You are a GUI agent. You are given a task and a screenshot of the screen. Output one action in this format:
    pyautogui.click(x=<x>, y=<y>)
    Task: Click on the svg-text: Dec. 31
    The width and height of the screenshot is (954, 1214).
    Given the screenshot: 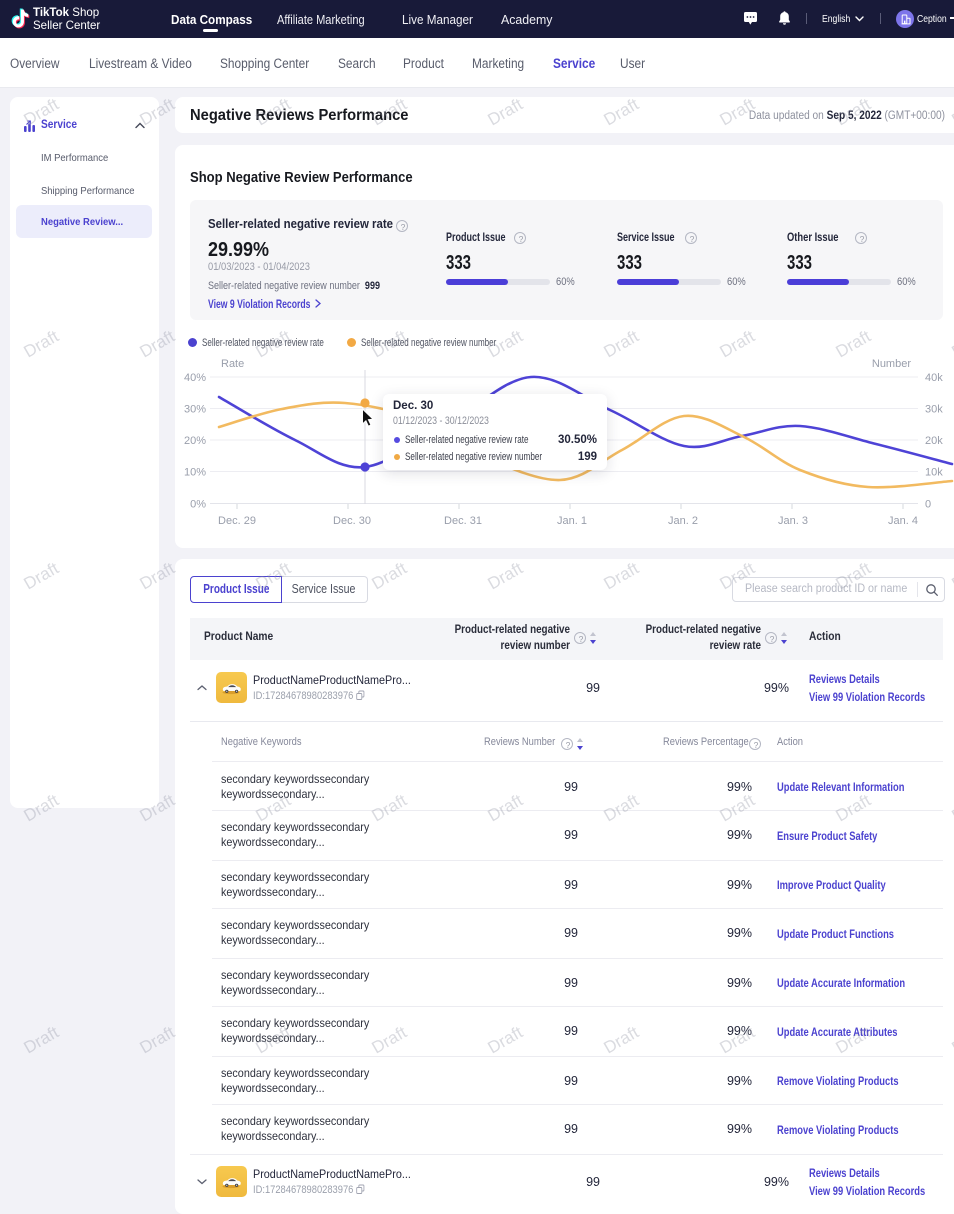 What is the action you would take?
    pyautogui.click(x=463, y=521)
    